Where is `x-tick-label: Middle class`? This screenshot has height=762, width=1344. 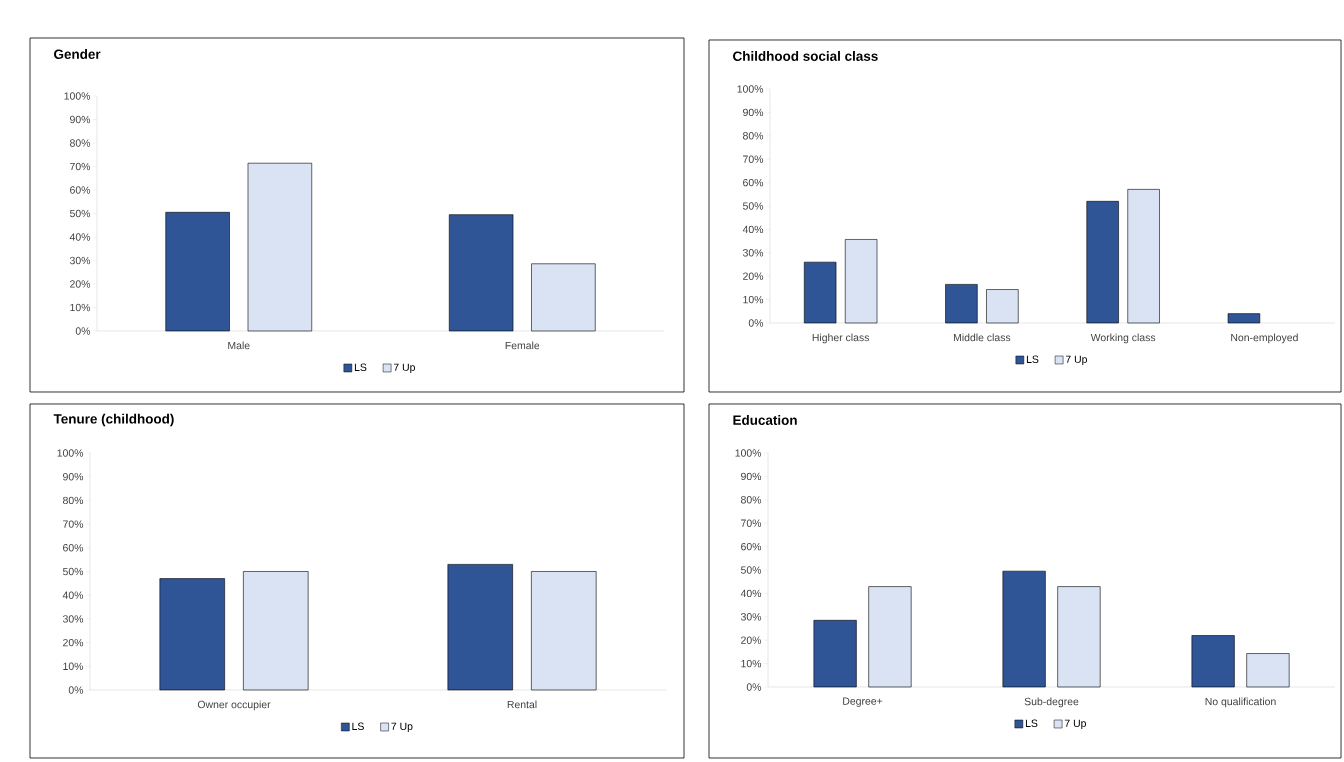 x-tick-label: Middle class is located at coordinates (982, 337).